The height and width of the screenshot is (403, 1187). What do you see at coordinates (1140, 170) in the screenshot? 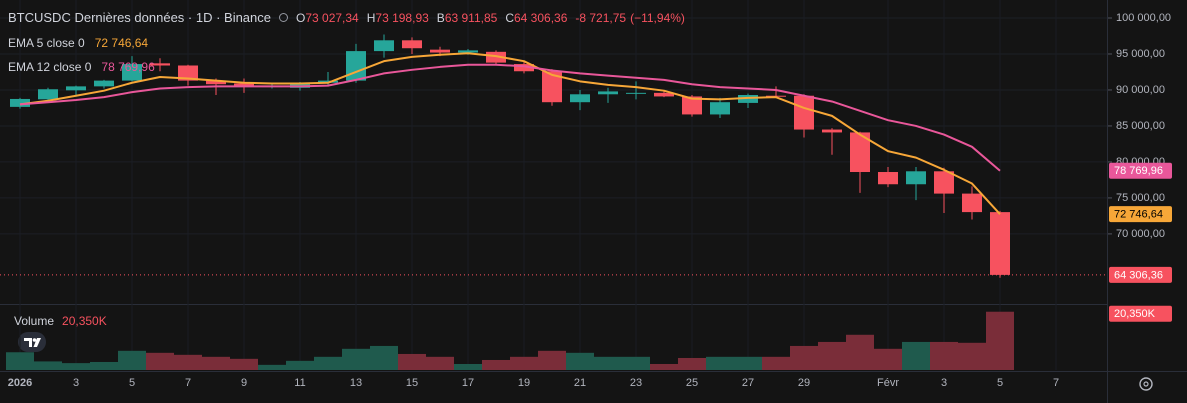
I see `ema-price-tag-bg` at bounding box center [1140, 170].